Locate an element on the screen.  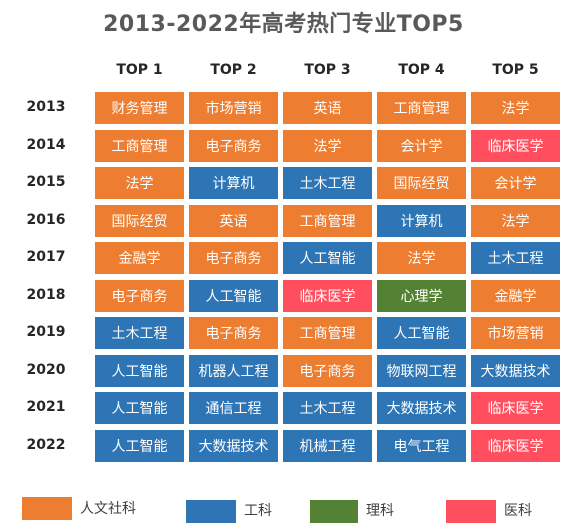
column-header: TOP 3 is located at coordinates (327, 70).